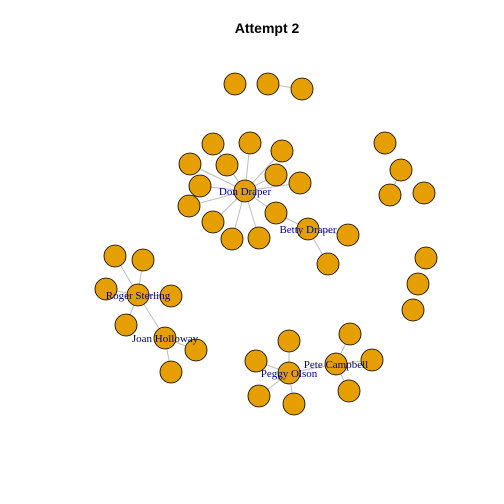 The image size is (504, 504). I want to click on label-roger: Roger Sterling, so click(138, 296).